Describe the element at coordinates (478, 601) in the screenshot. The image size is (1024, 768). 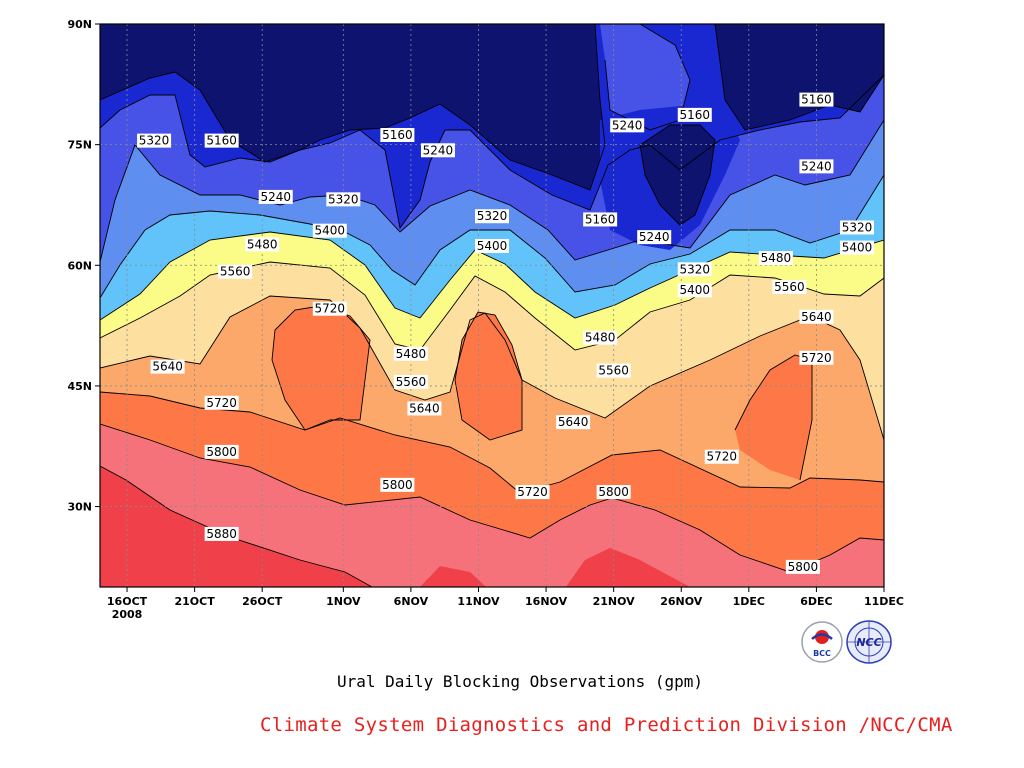
I see `x-tick-label: 11NOV` at that location.